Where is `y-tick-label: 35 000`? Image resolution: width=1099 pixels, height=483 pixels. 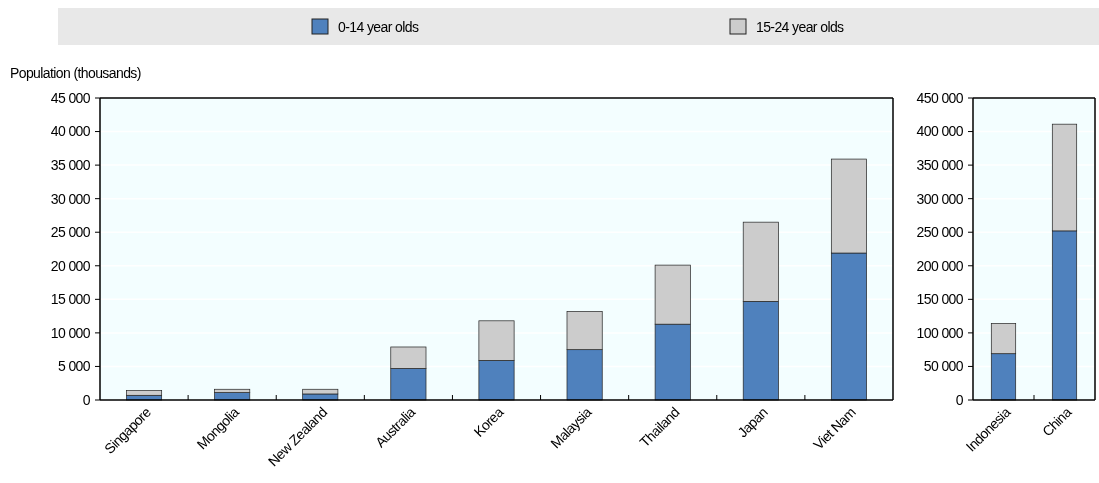 y-tick-label: 35 000 is located at coordinates (70, 165).